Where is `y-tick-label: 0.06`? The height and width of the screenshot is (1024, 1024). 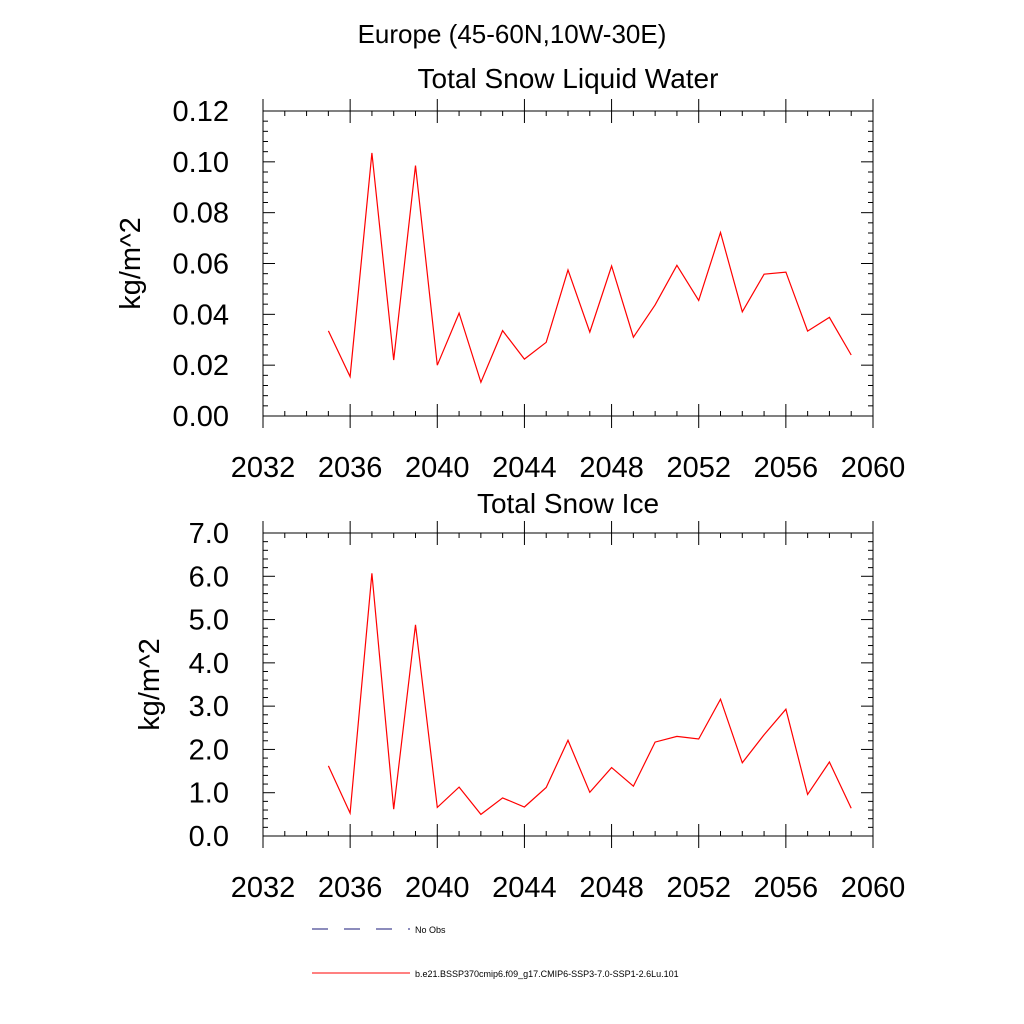
y-tick-label: 0.06 is located at coordinates (201, 265).